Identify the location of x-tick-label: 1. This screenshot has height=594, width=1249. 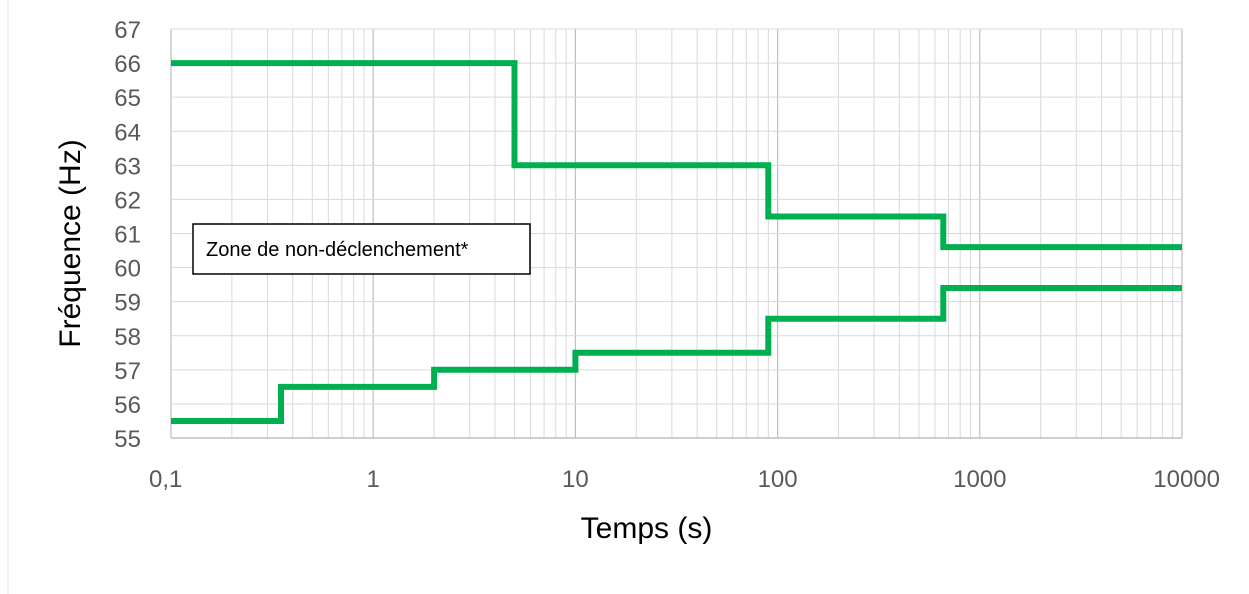
(373, 479).